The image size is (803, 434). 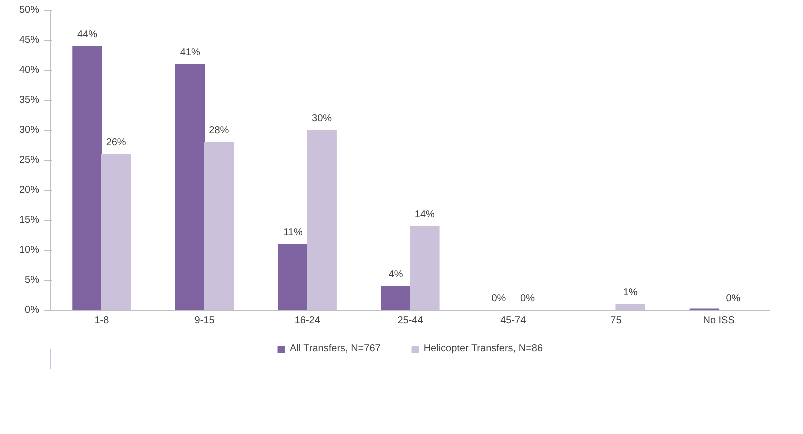 What do you see at coordinates (190, 53) in the screenshot?
I see `data-label: 41%` at bounding box center [190, 53].